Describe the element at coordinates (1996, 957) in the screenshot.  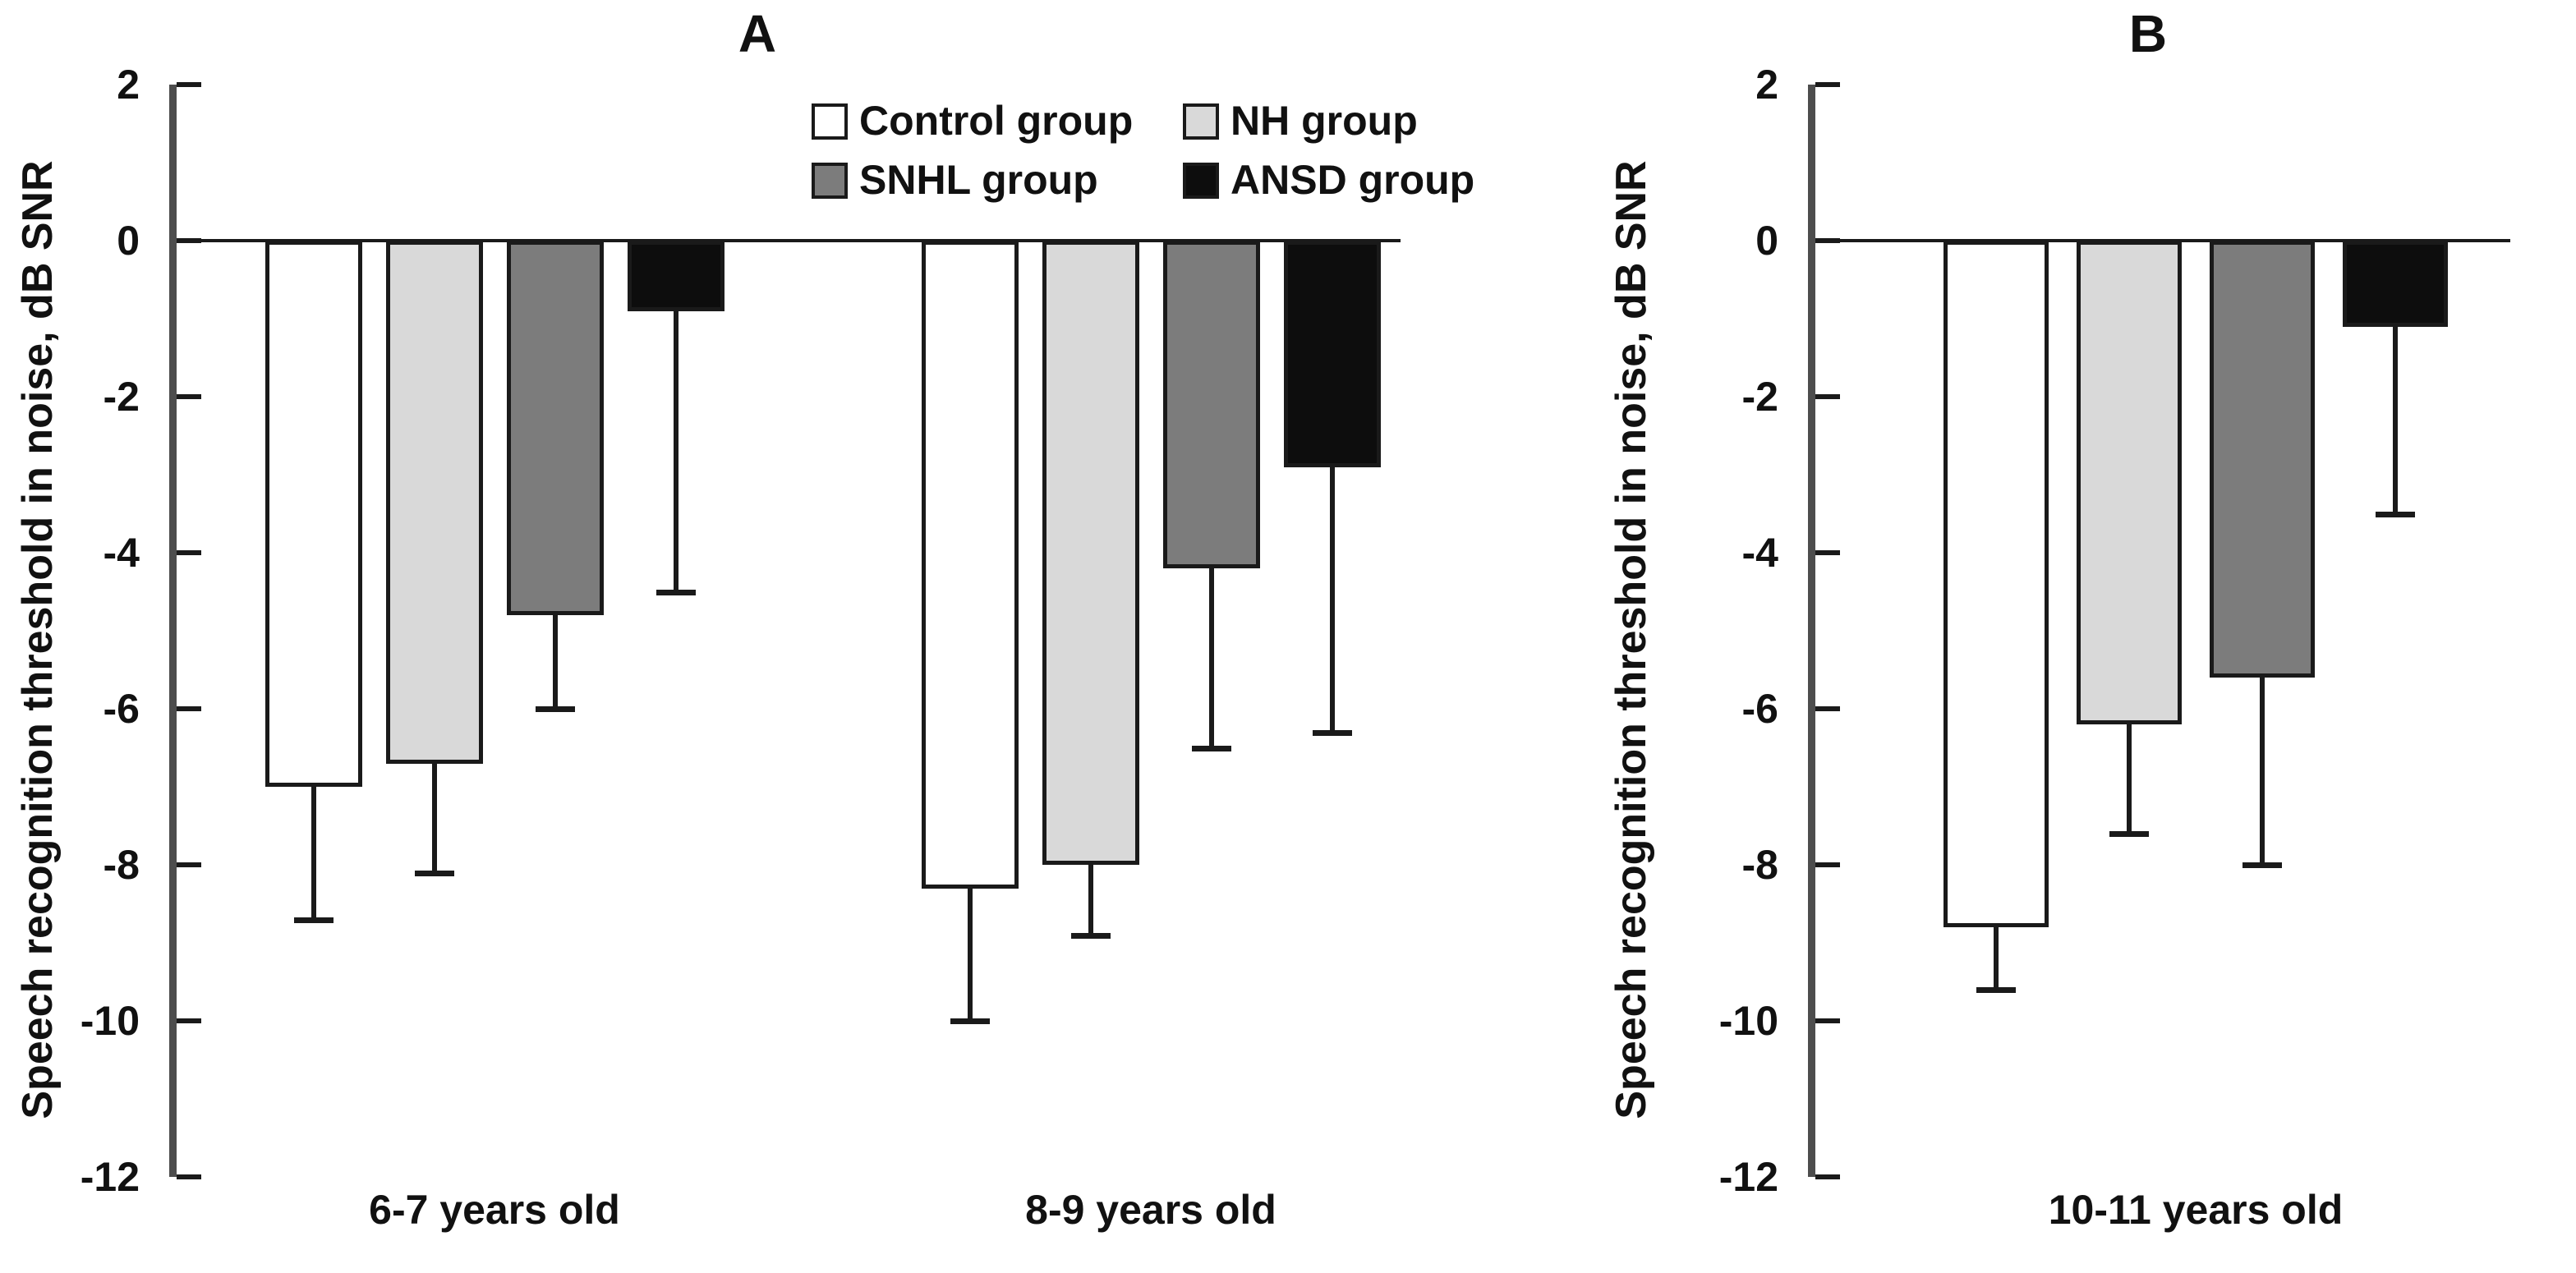
I see `error-bar-control-group-10-11-years-old` at that location.